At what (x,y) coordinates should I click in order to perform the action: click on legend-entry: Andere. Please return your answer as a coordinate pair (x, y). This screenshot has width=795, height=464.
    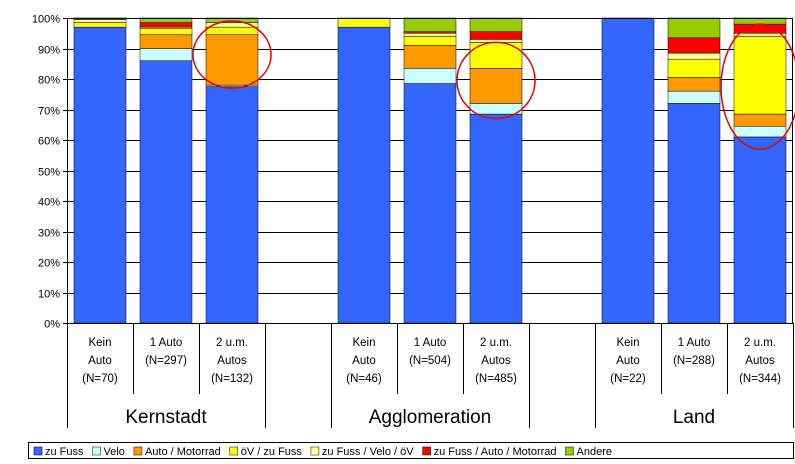
    Looking at the image, I should click on (594, 452).